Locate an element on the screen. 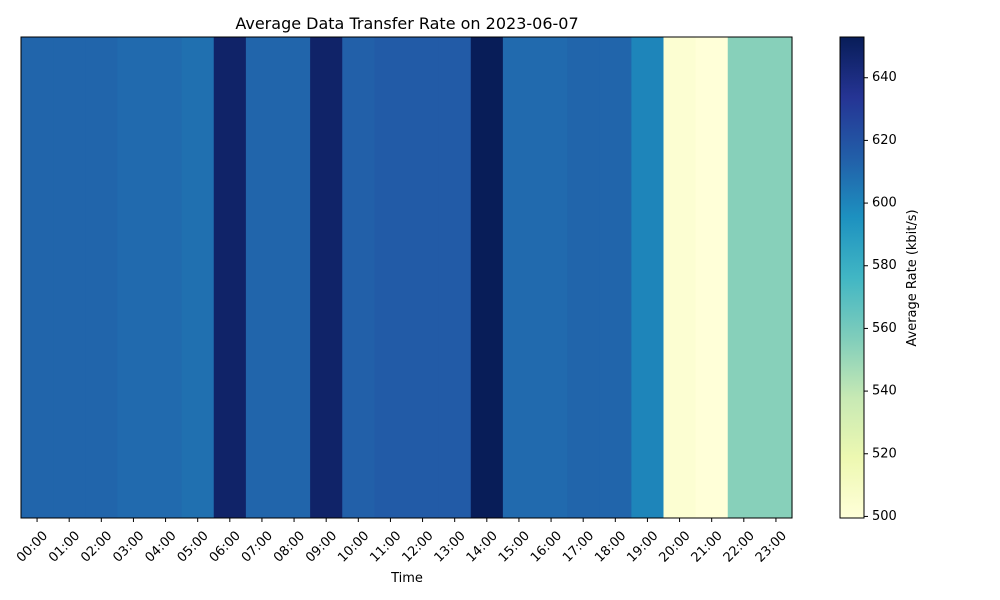 The width and height of the screenshot is (1000, 600). colorbar-title: Average Rate (kbit/s) is located at coordinates (912, 277).